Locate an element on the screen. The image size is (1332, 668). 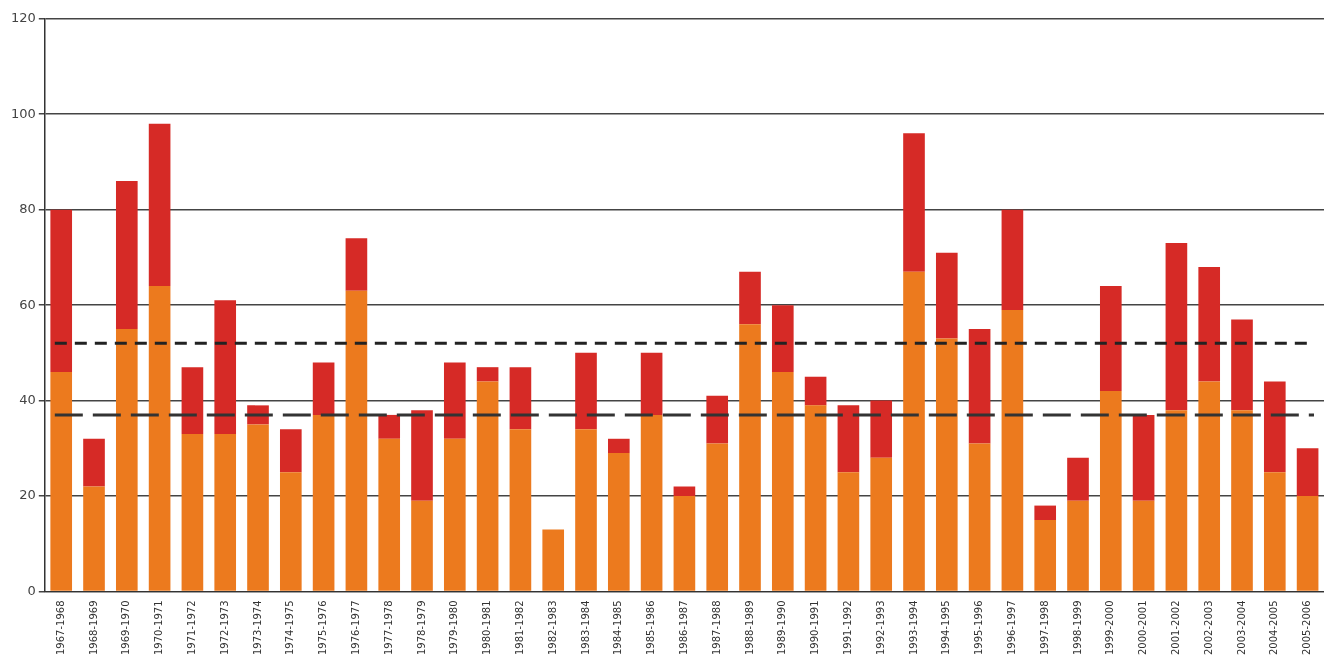
y-tick-label: 0 is located at coordinates (31, 590).